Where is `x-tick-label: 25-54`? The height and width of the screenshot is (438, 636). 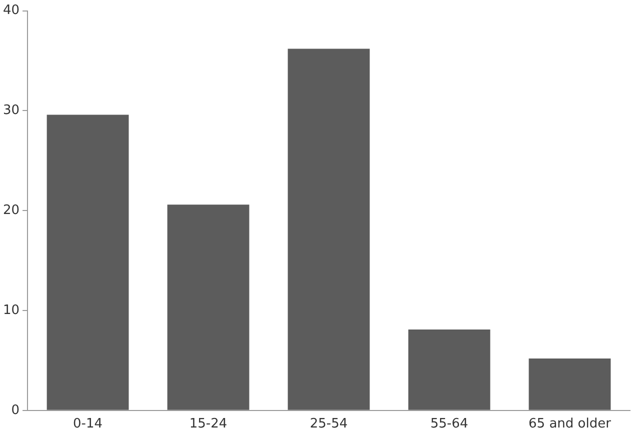 x-tick-label: 25-54 is located at coordinates (329, 424).